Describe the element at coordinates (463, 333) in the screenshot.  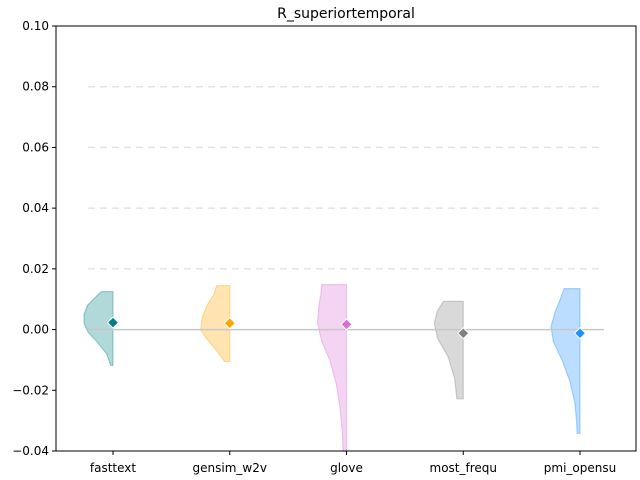
I see `mean-marker-most_frequ` at that location.